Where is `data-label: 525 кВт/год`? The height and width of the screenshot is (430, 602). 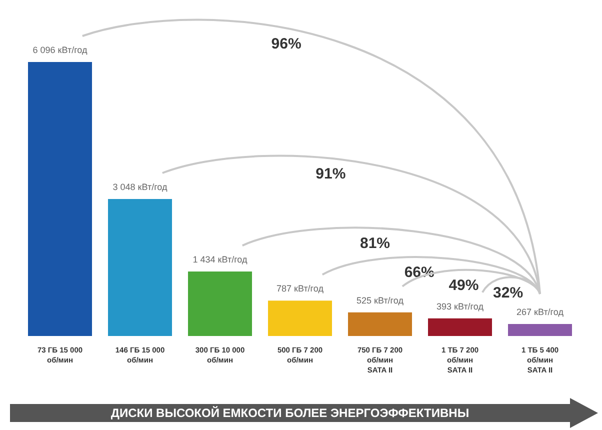
data-label: 525 кВт/год is located at coordinates (380, 300).